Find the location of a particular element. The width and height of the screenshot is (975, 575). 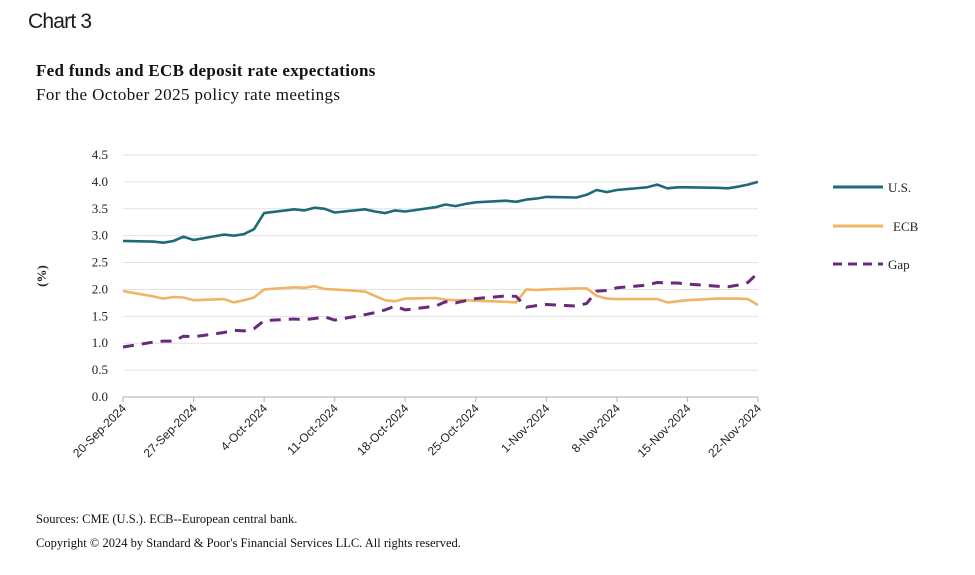

x-tick-label: 27-Sep-2024 is located at coordinates (170, 430).